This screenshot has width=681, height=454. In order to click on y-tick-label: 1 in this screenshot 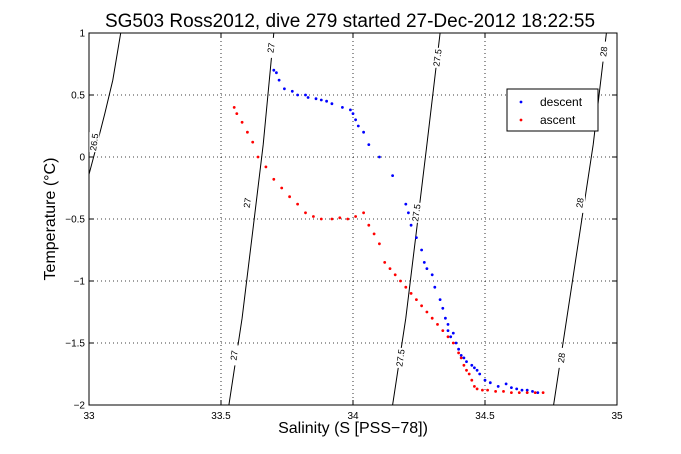, I will do `click(82, 34)`.